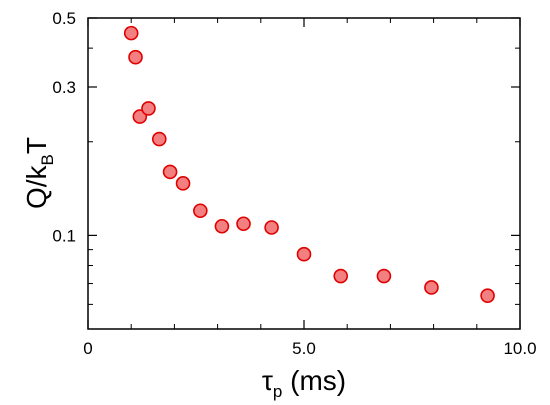  Describe the element at coordinates (64, 18) in the screenshot. I see `y-tick-label: 0.5` at that location.